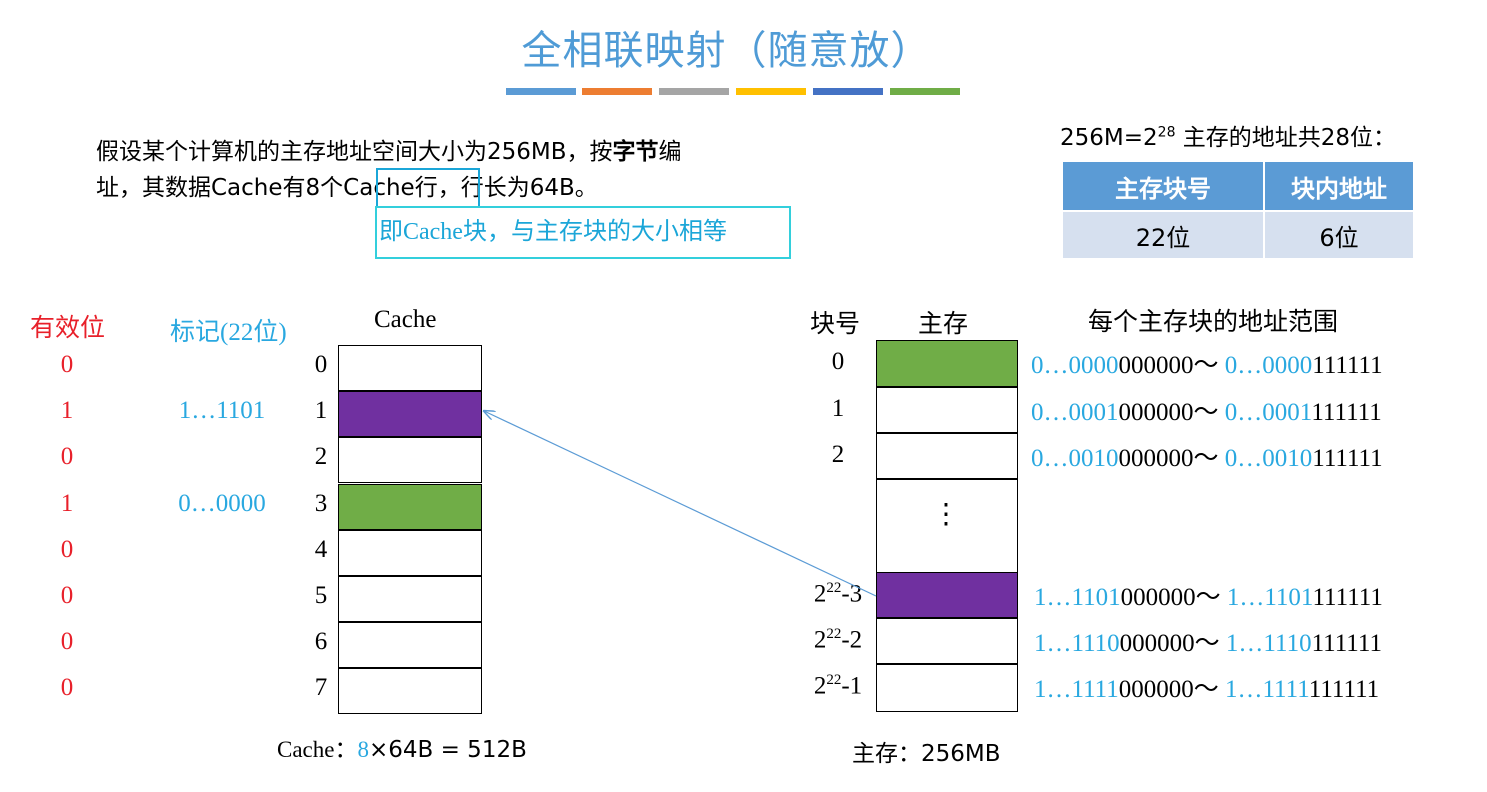  I want to click on value-block-offset: 6位, so click(1339, 235).